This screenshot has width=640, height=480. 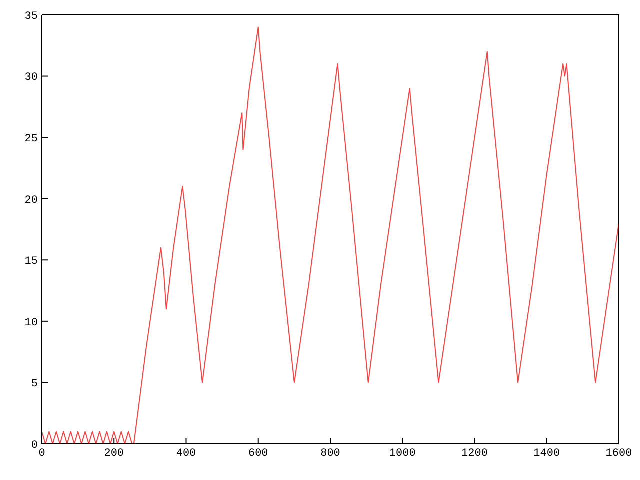 I want to click on y-tick-label: 30, so click(x=31, y=78).